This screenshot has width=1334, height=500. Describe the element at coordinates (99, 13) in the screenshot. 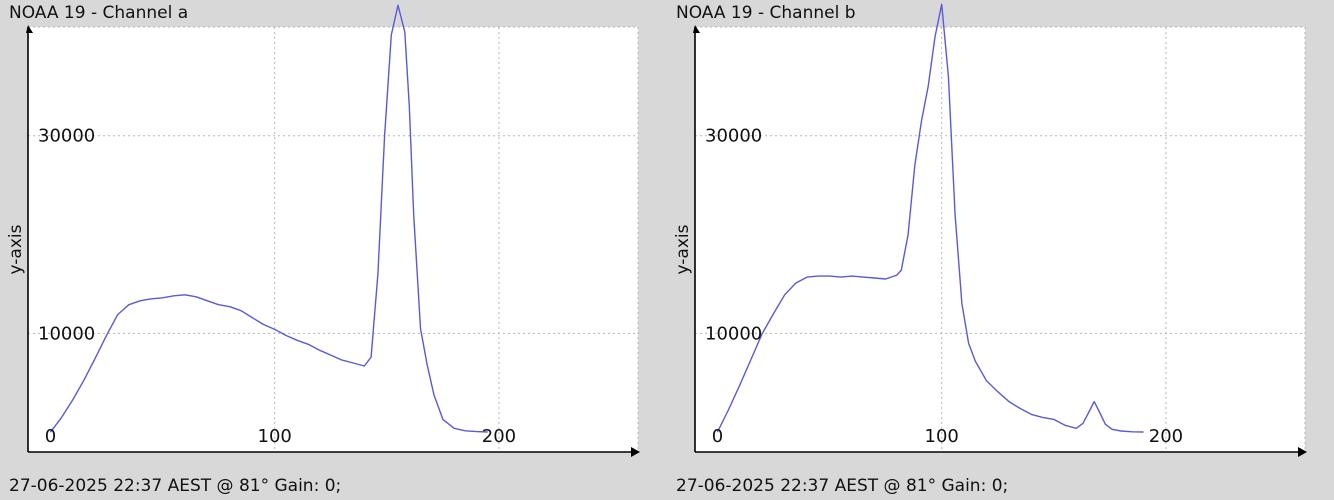

I see `chart-title: NOAA 19 - Channel a` at that location.